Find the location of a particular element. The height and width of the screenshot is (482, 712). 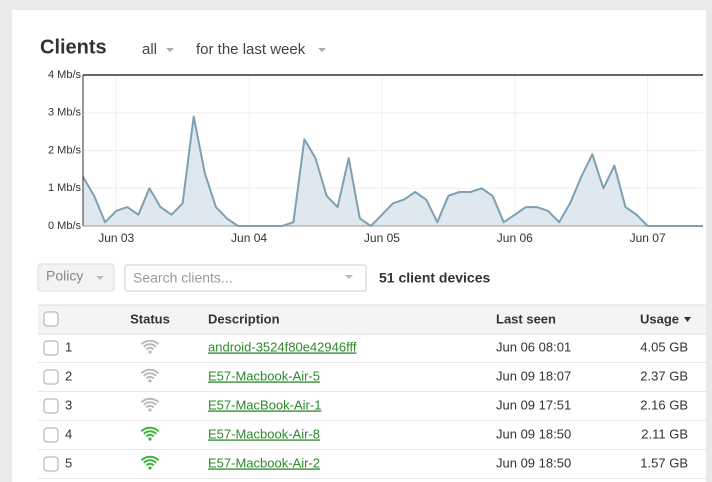

y-tick-label: 2 Mb/s is located at coordinates (65, 150).